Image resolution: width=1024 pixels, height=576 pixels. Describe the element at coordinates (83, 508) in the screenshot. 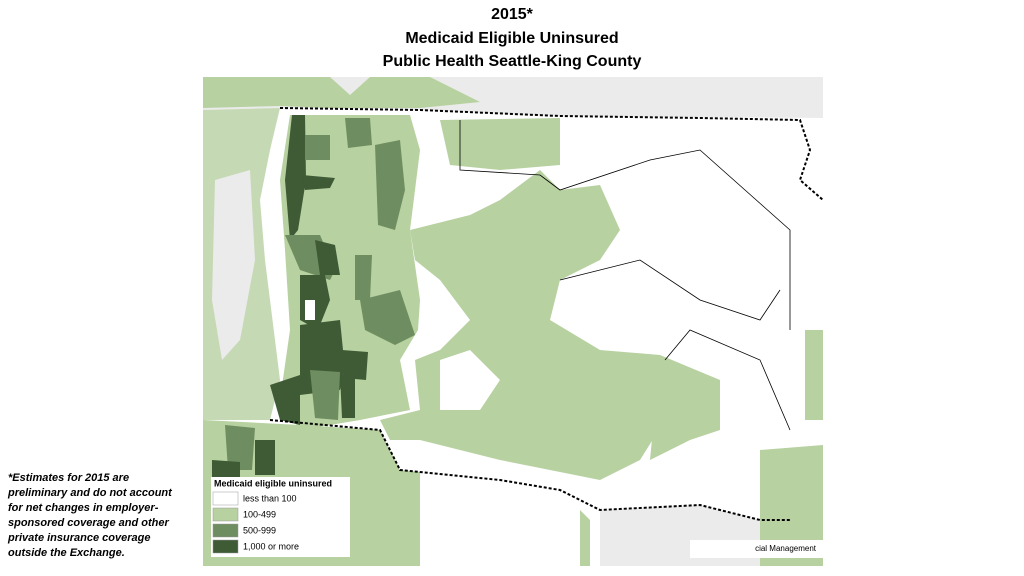

I see `footnote-line: for net changes in employer-` at that location.